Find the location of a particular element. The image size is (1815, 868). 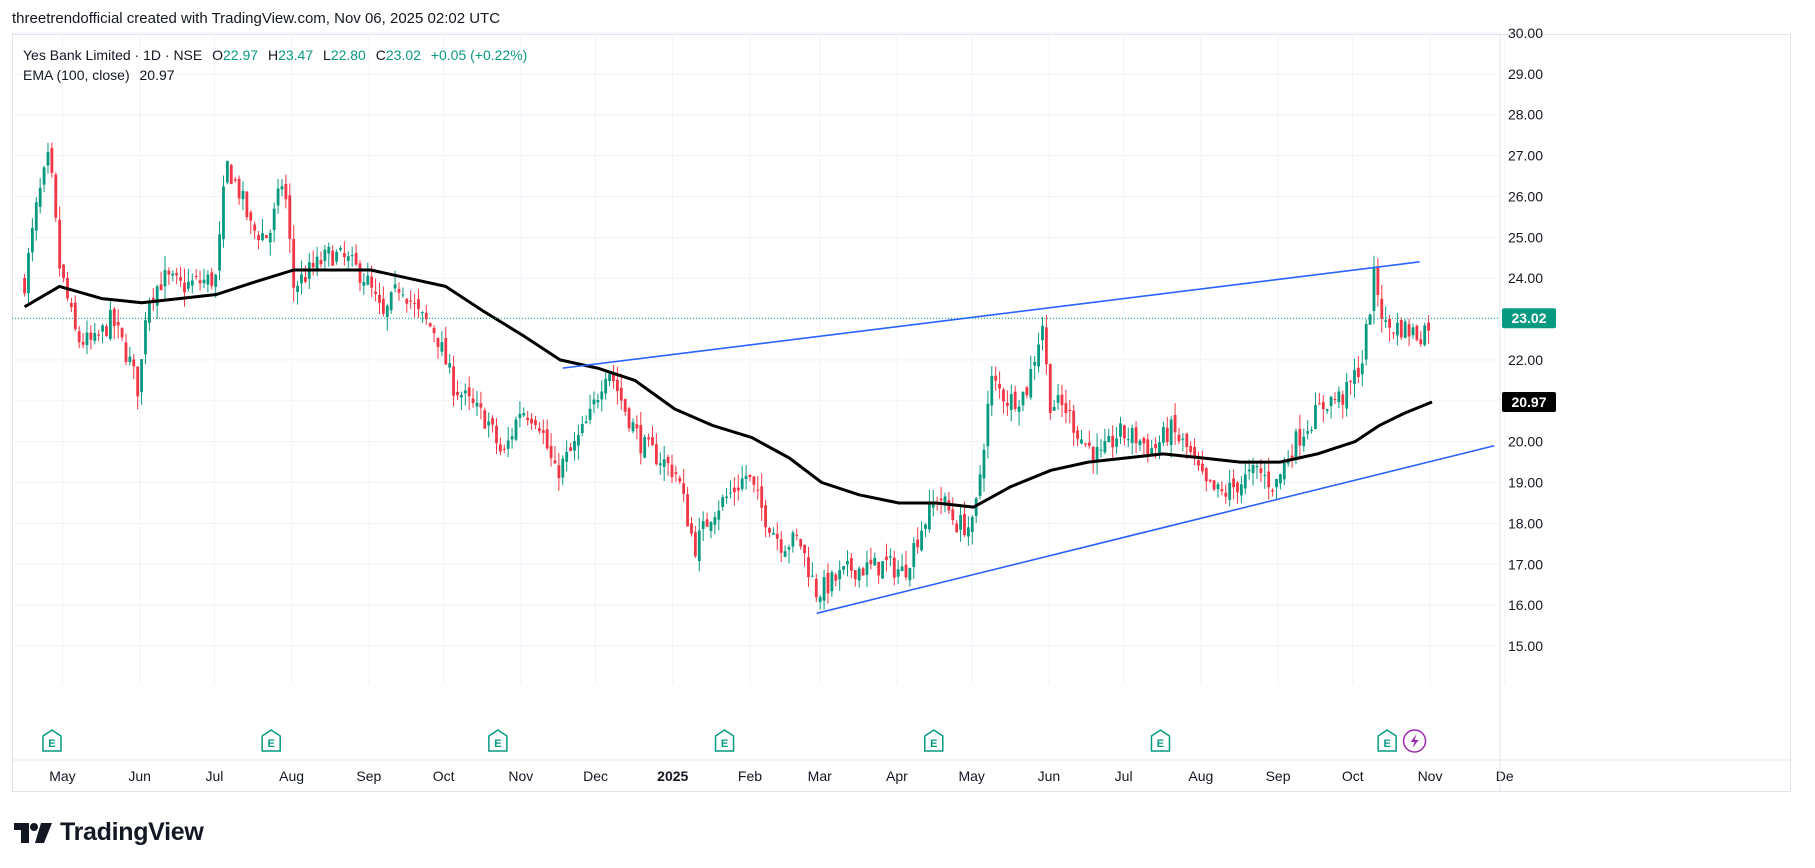

symbol-label: Yes Bank Limited · 1D · NSE is located at coordinates (113, 55).